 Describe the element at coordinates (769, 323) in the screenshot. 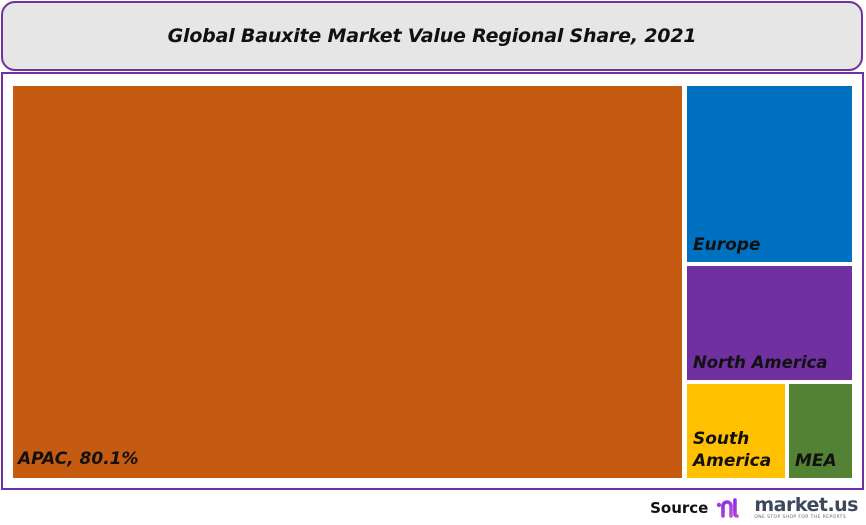

I see `tile-north-america: North America` at that location.